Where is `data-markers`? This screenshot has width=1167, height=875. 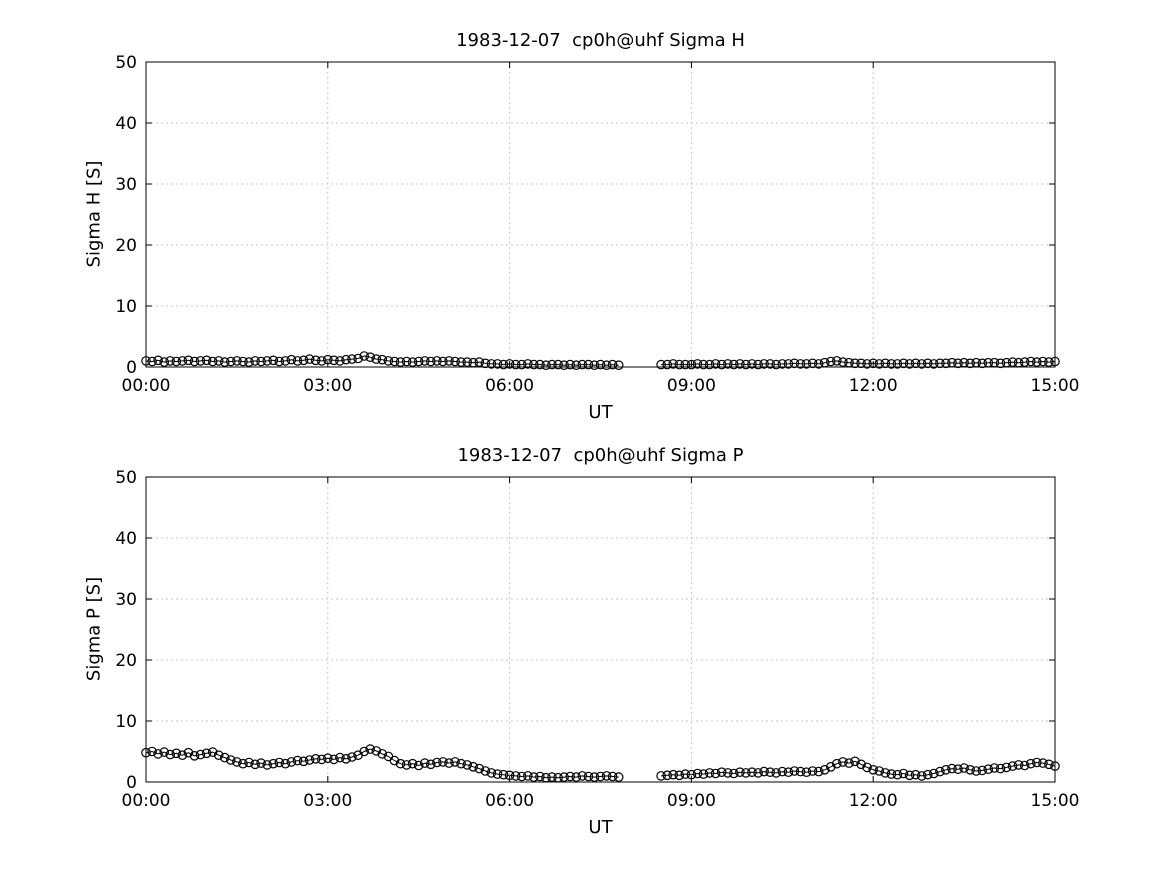
data-markers is located at coordinates (600, 763).